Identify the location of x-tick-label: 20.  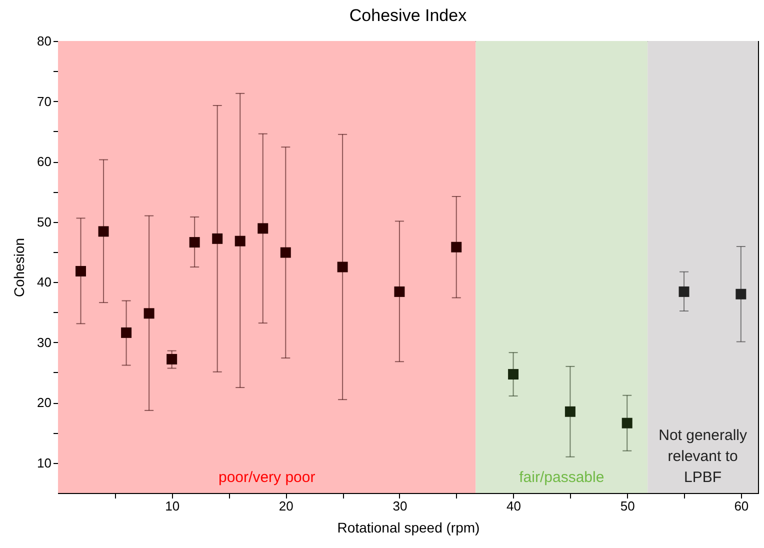
(286, 506).